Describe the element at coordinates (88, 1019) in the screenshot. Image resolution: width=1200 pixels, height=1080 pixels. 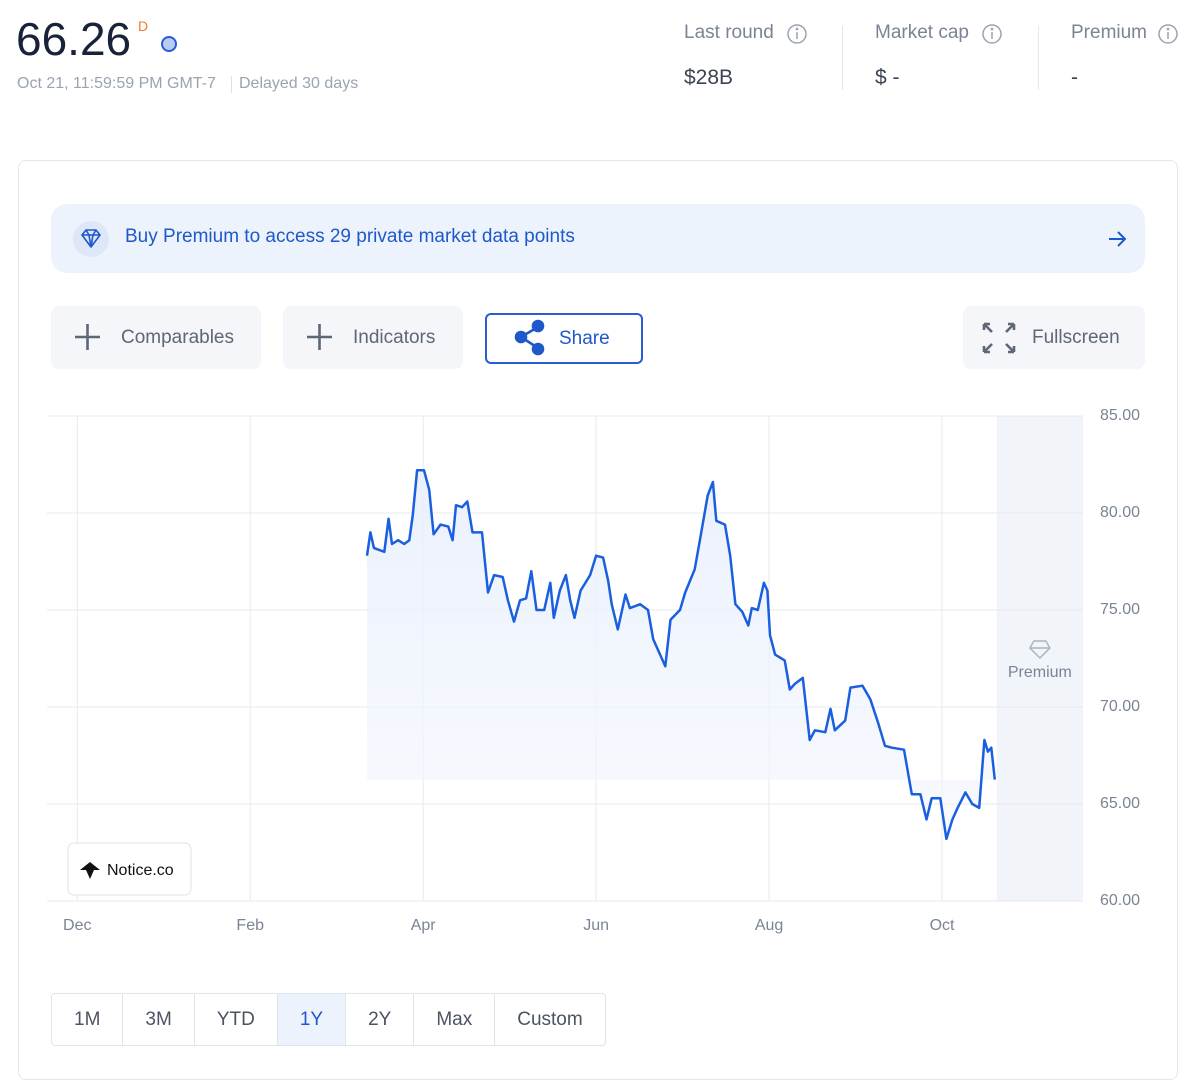
I see `range-button: 1M` at that location.